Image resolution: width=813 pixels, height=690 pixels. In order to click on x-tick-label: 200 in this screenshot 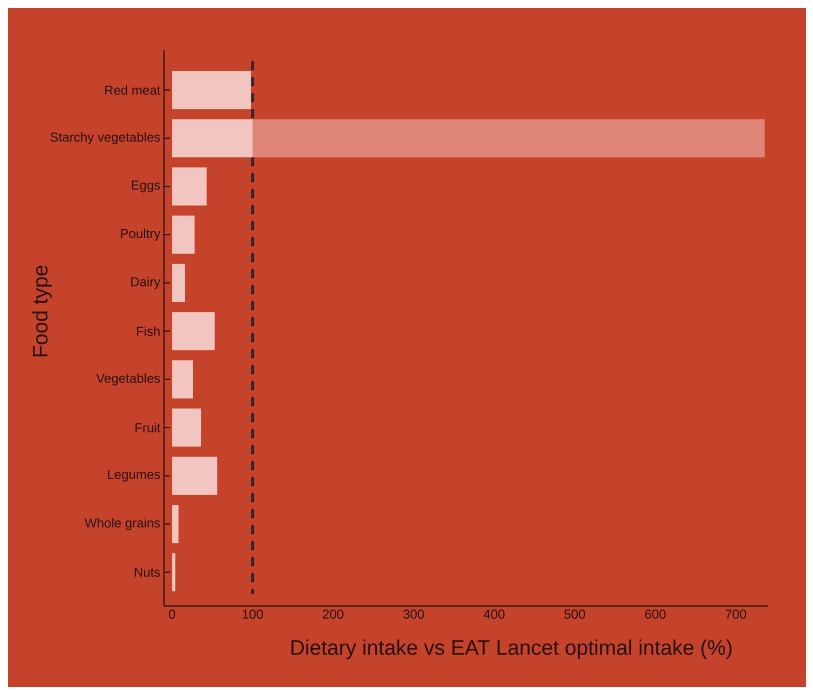, I will do `click(333, 614)`.